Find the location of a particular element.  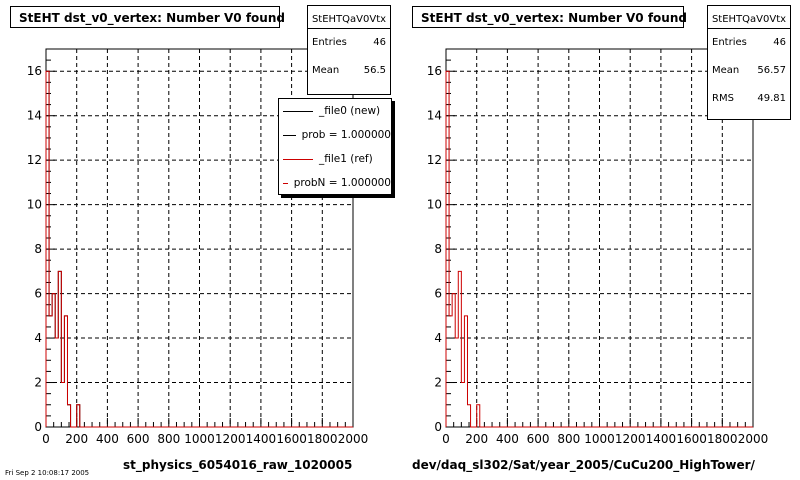

y-tick-label-left: 6 is located at coordinates (38, 294).